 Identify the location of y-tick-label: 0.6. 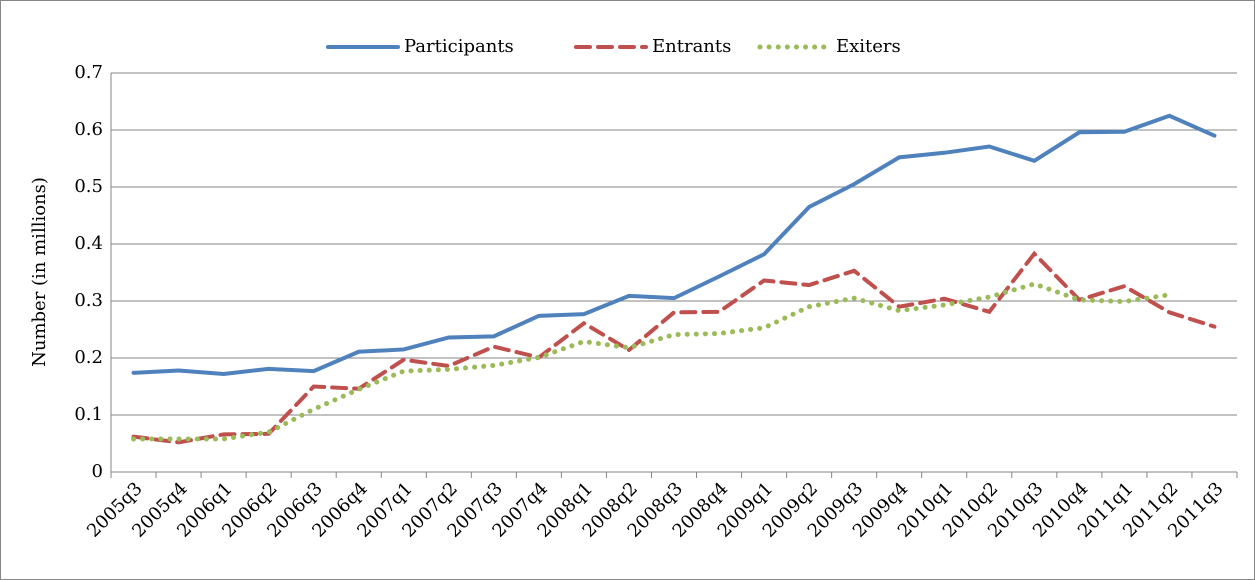
(88, 129).